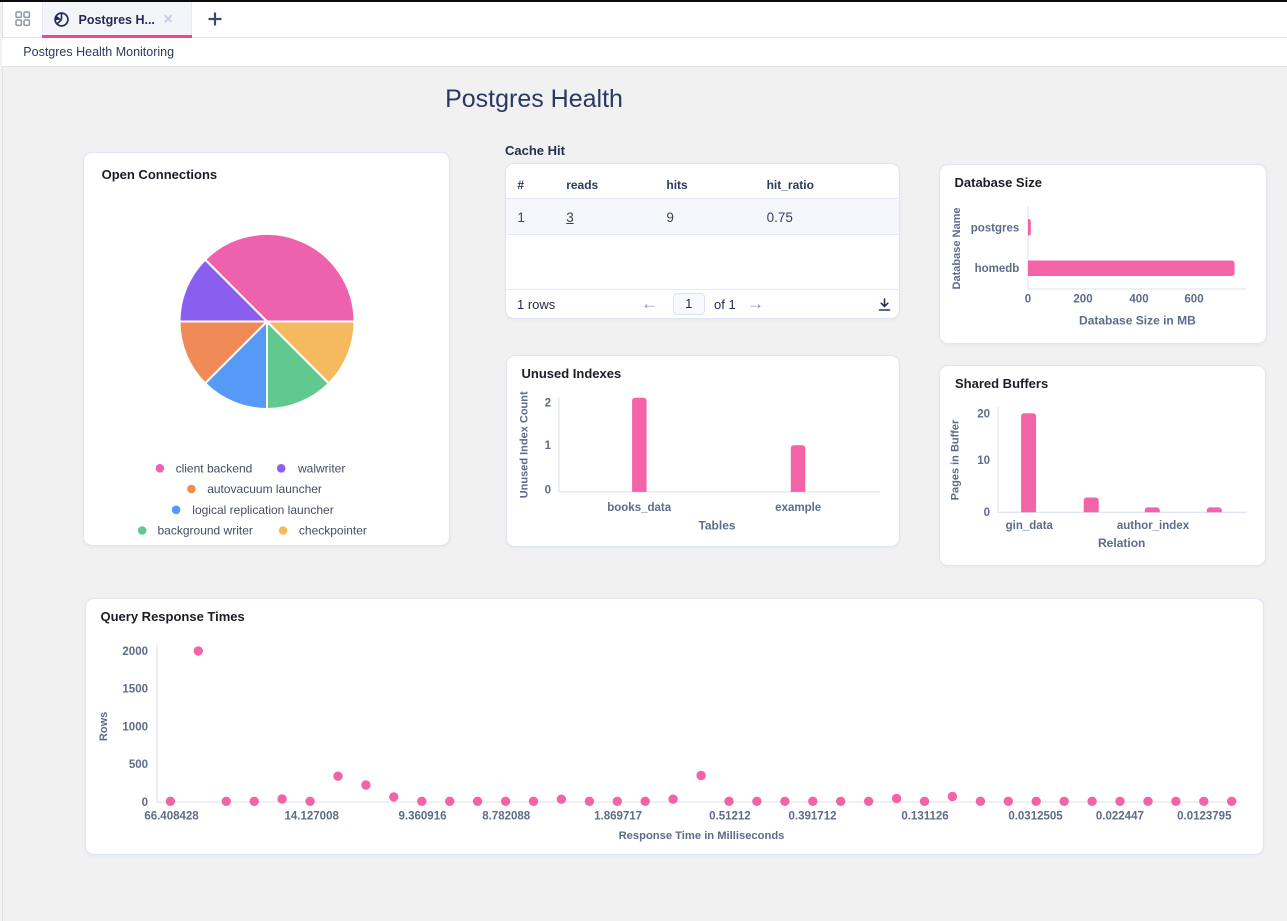 The image size is (1287, 921). What do you see at coordinates (135, 652) in the screenshot?
I see `svg-text: 2000` at bounding box center [135, 652].